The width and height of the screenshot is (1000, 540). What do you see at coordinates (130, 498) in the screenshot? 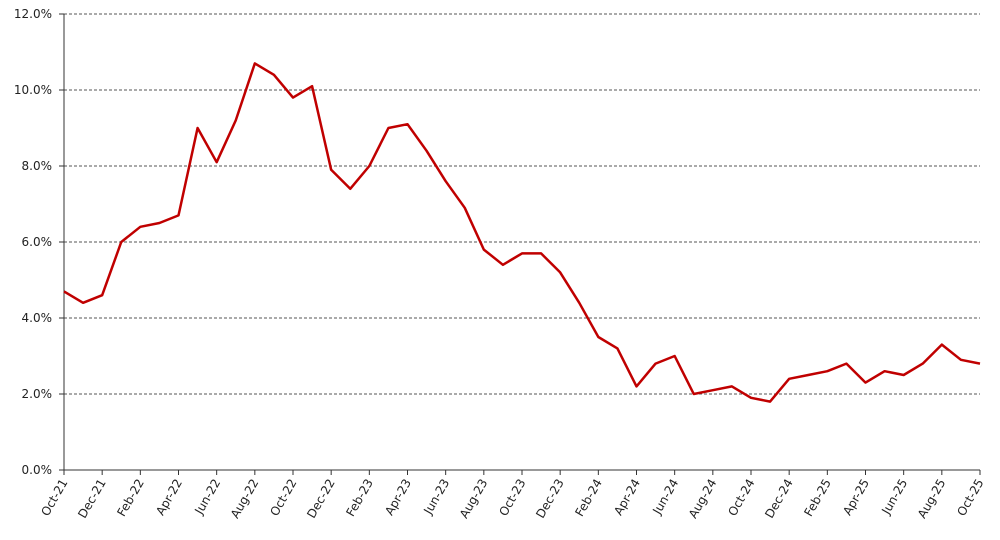
I see `x-tick-label: Feb-22` at bounding box center [130, 498].